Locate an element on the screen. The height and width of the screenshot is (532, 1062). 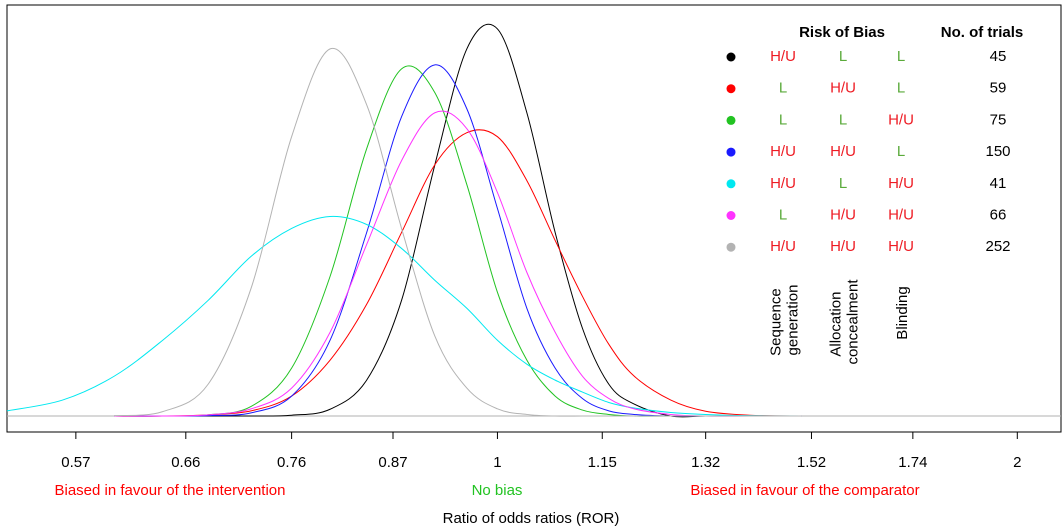
trial-count: 75 is located at coordinates (998, 119).